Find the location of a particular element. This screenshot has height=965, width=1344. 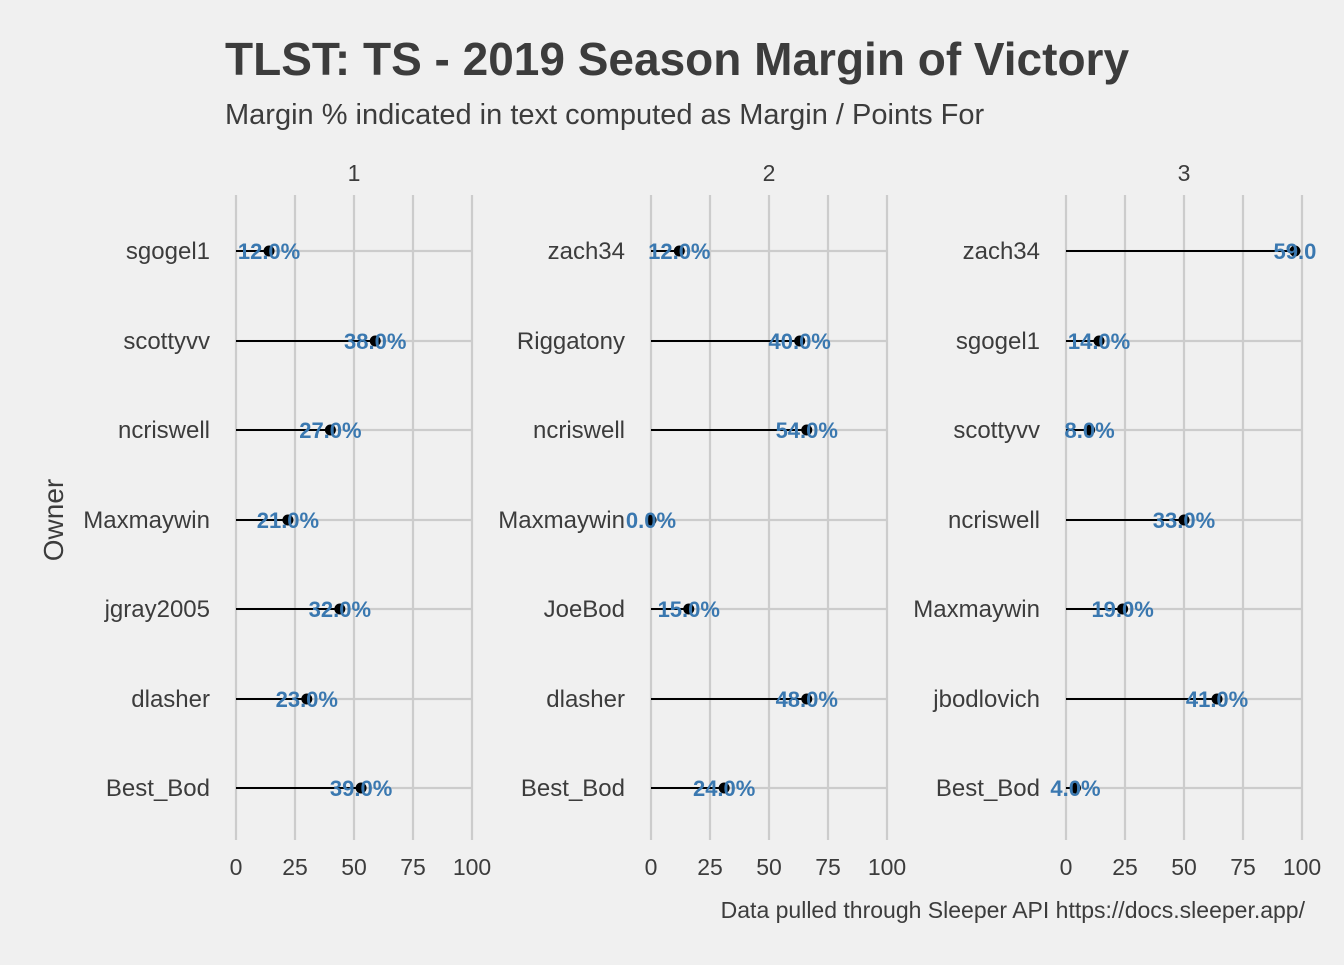

chart-title: TLST: TS - 2019 Season Margin of Victory is located at coordinates (677, 59).